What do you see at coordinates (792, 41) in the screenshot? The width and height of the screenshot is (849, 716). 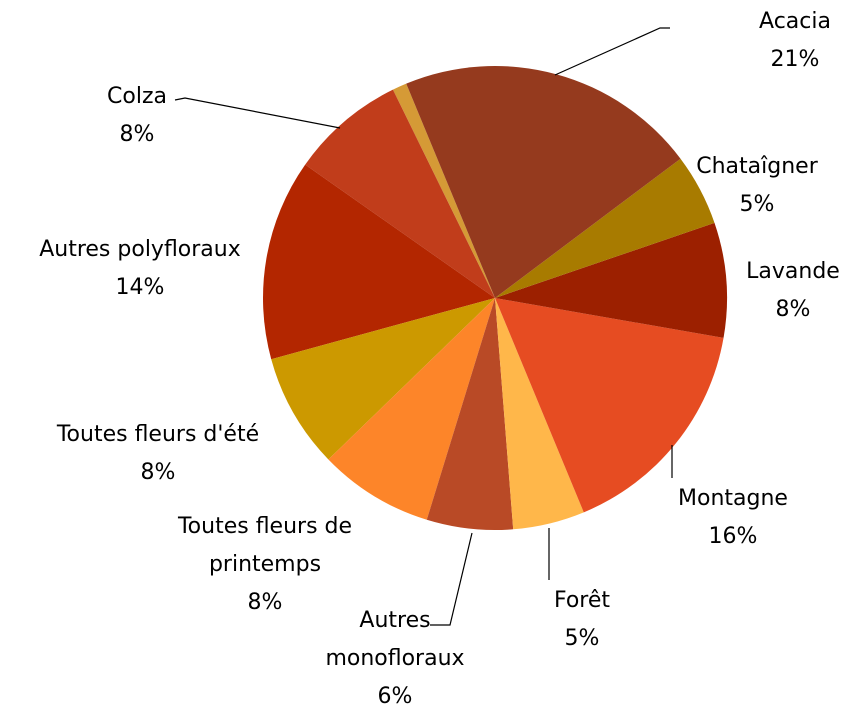 I see `slice-label: Acacia 21%` at bounding box center [792, 41].